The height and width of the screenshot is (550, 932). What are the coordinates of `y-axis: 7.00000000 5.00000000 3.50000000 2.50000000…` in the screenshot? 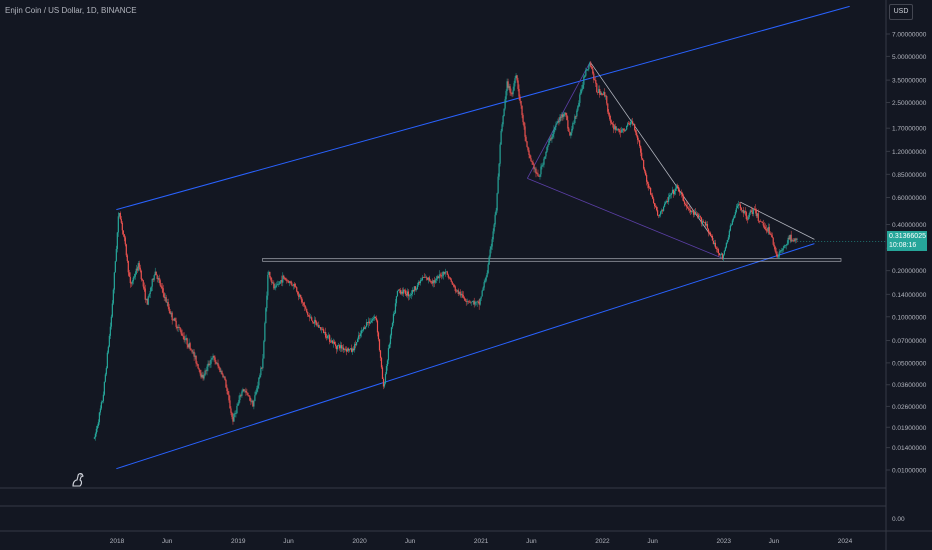 It's located at (906, 253).